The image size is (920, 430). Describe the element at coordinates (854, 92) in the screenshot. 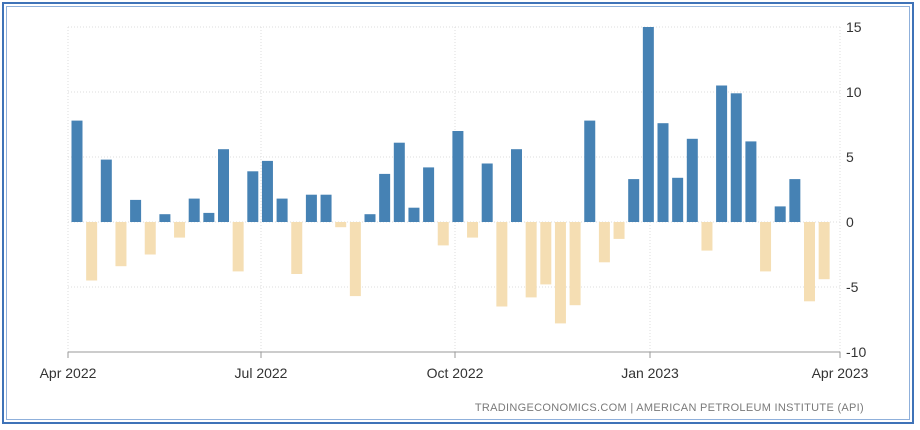

I see `y-tick-label: 10` at that location.